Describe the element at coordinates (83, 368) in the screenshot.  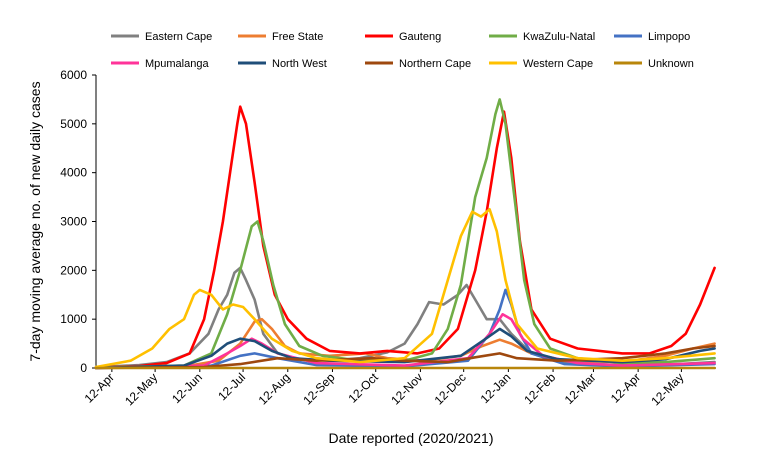
I see `y-tick-label: 0` at that location.